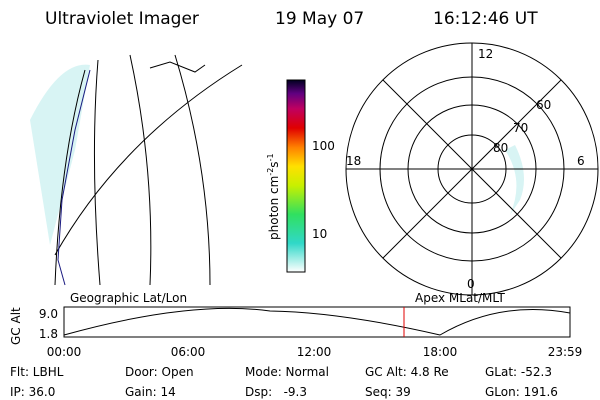 The height and width of the screenshot is (400, 600). I want to click on header: Ultraviolet Imager 19 May 07 16:12:46 UT, so click(291, 19).